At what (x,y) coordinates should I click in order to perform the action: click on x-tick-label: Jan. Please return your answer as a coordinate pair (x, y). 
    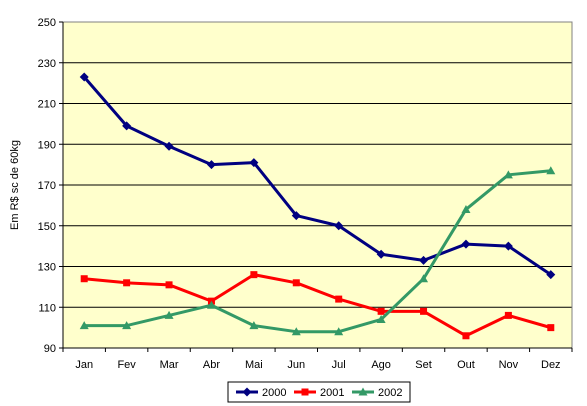
    Looking at the image, I should click on (84, 365).